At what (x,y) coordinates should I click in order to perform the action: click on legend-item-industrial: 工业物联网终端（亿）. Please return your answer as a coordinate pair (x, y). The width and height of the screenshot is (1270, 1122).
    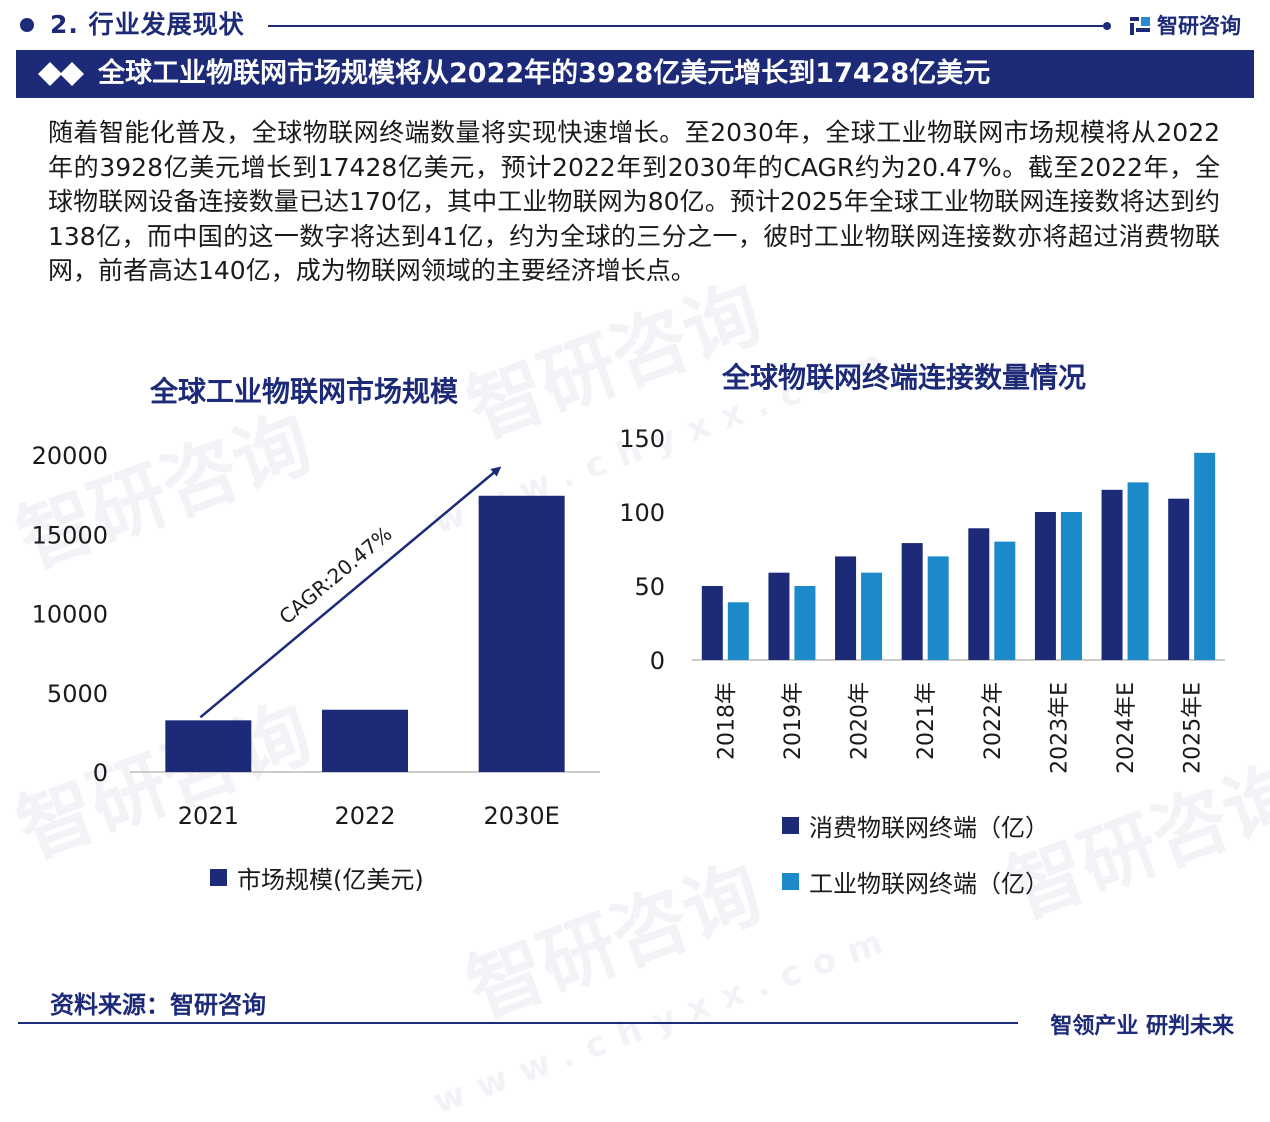
    Looking at the image, I should click on (915, 882).